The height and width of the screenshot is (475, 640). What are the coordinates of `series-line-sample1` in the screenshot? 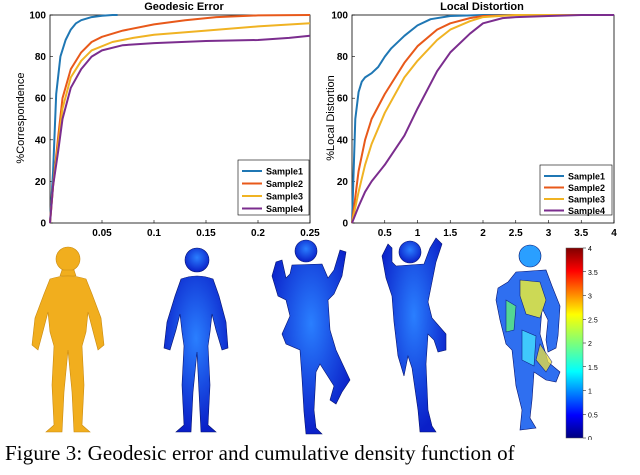 It's located at (83, 119).